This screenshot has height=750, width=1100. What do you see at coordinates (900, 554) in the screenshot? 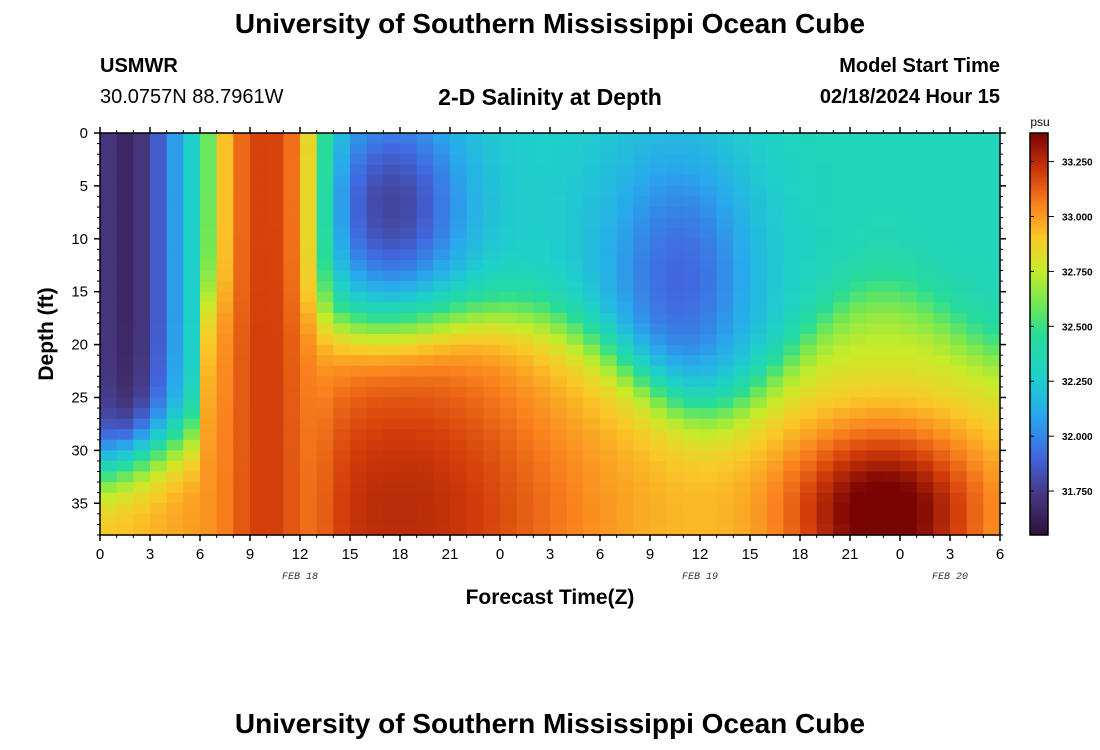
I see `x-tick-label: 0` at bounding box center [900, 554].